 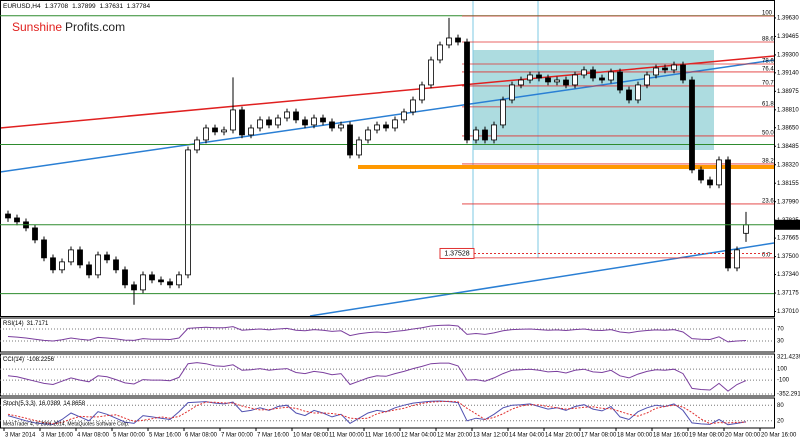 What do you see at coordinates (788, 275) in the screenshot?
I see `y-tick-label: 1.37340` at bounding box center [788, 275].